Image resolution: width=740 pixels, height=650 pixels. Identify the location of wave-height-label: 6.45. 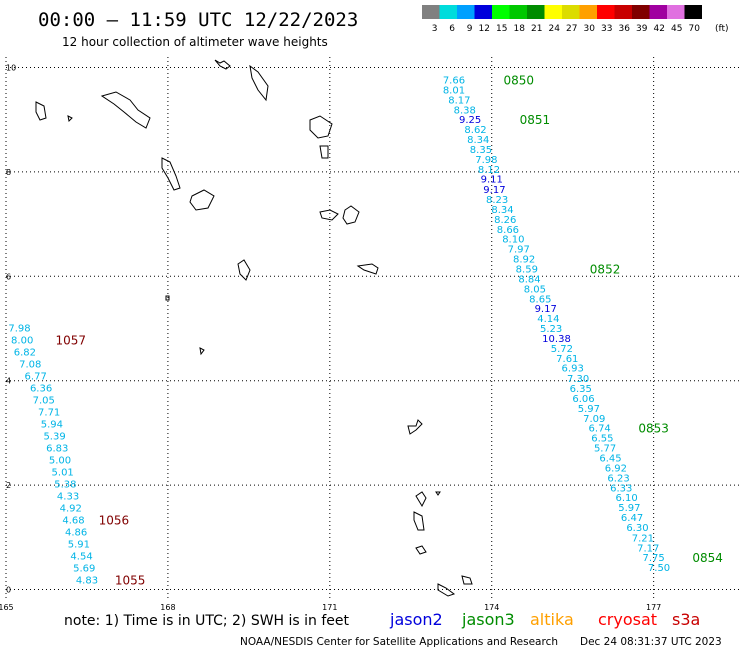
(610, 459).